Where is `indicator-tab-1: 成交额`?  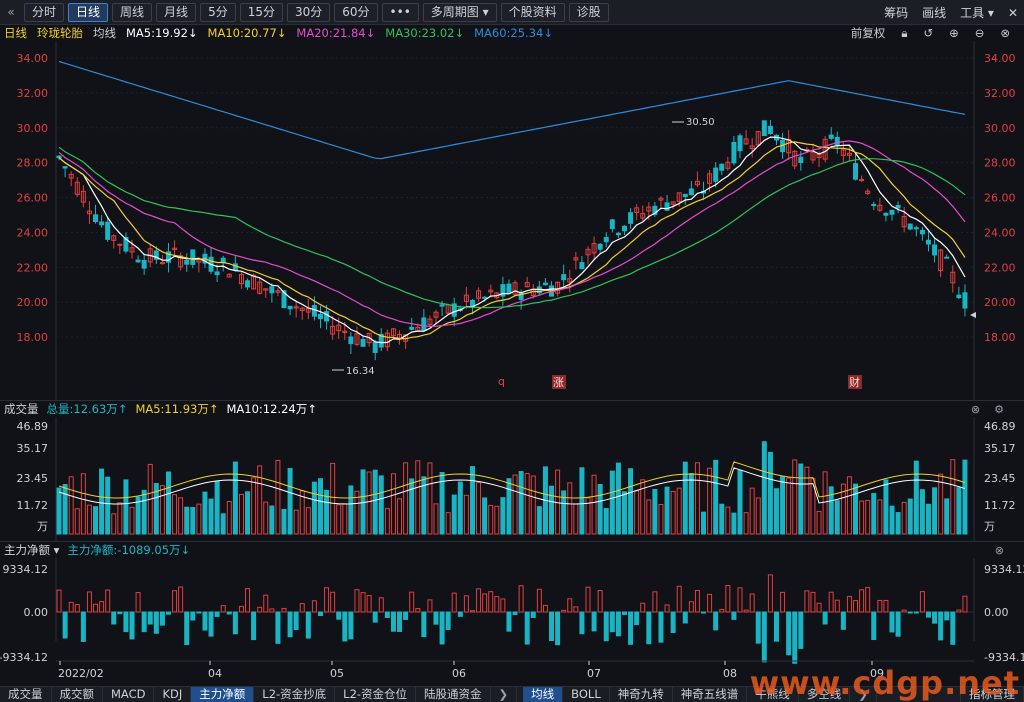
indicator-tab-1: 成交额 is located at coordinates (77, 694).